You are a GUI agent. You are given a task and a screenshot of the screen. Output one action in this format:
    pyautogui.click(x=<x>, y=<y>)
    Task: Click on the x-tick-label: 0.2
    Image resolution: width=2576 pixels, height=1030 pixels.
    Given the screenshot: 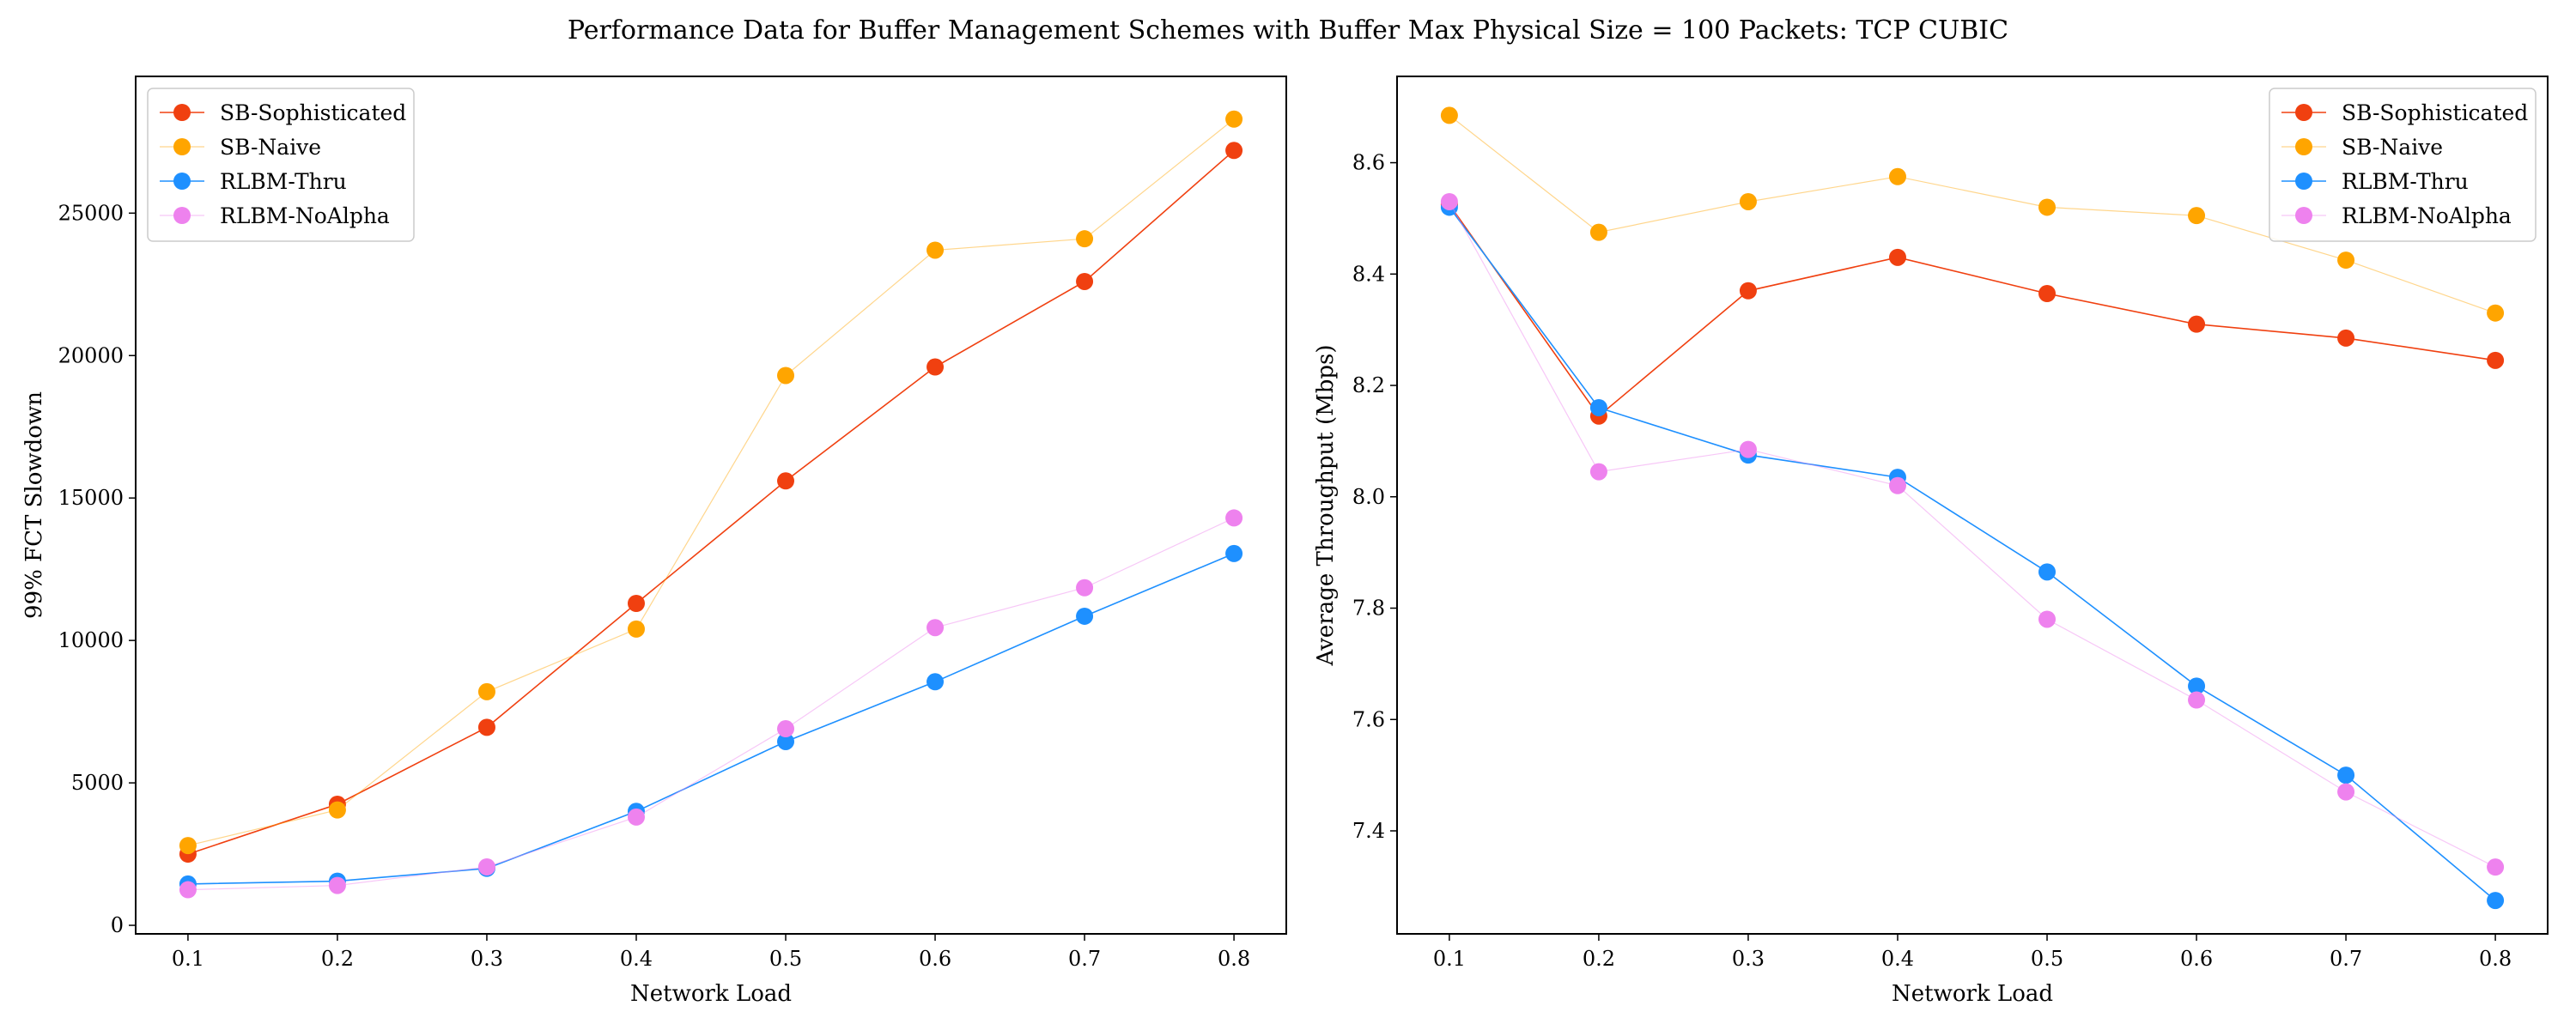 What is the action you would take?
    pyautogui.click(x=337, y=959)
    